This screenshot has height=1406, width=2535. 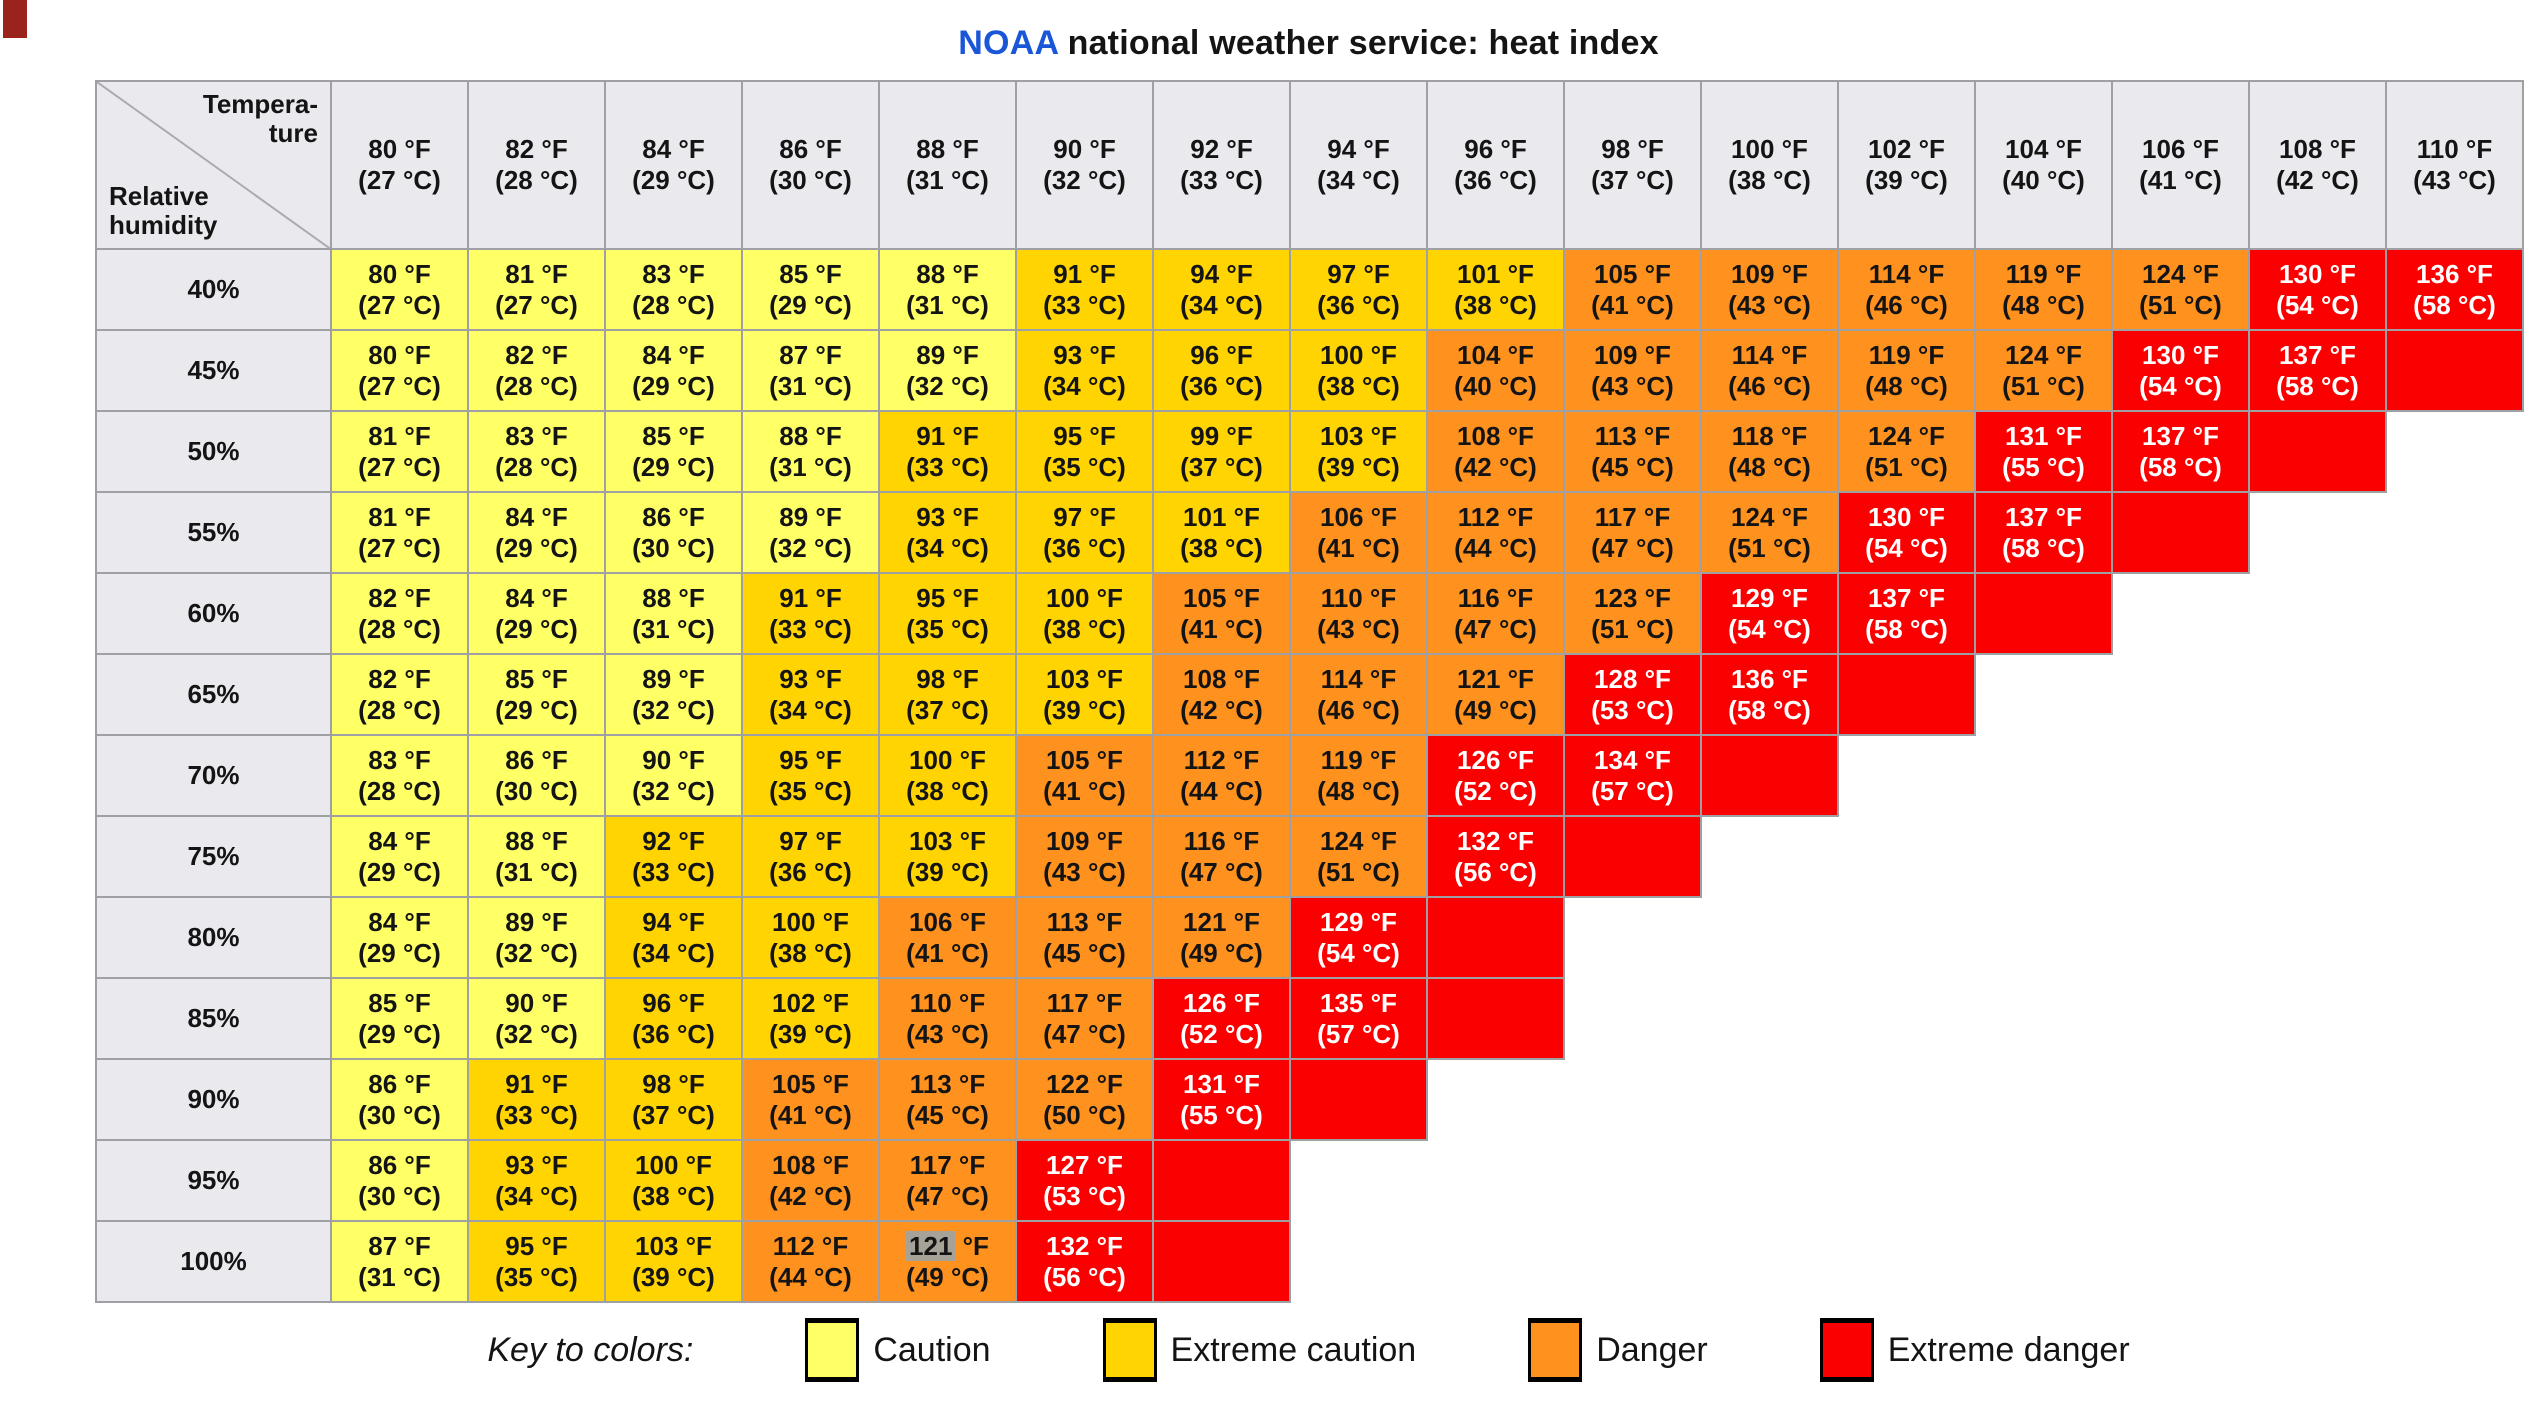 I want to click on legend-item-label: Extreme caution, so click(x=1293, y=1349).